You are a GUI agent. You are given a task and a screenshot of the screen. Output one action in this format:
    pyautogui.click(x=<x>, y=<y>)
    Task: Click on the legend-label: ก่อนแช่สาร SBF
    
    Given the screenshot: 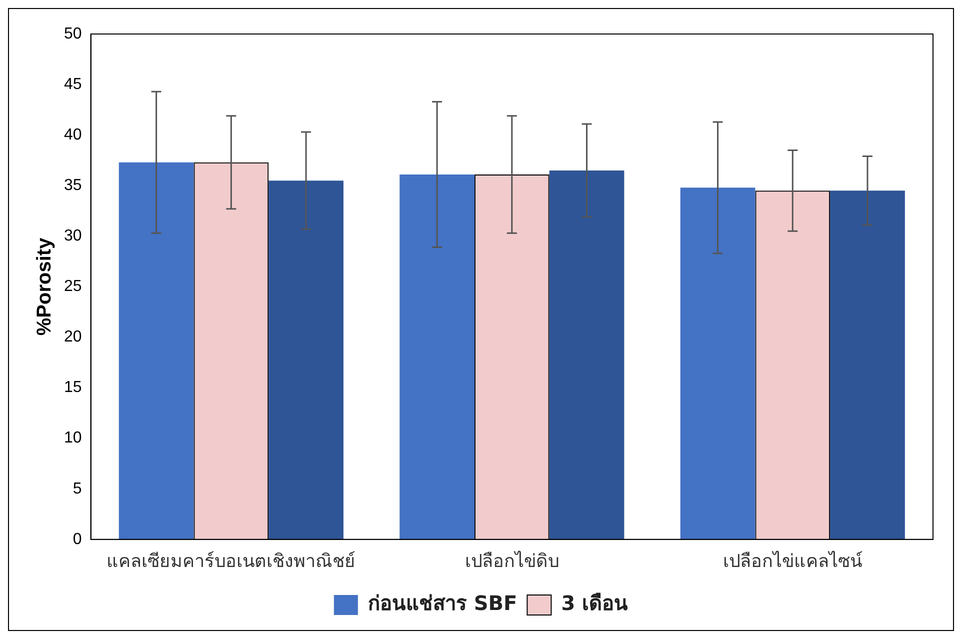 What is the action you would take?
    pyautogui.click(x=443, y=603)
    